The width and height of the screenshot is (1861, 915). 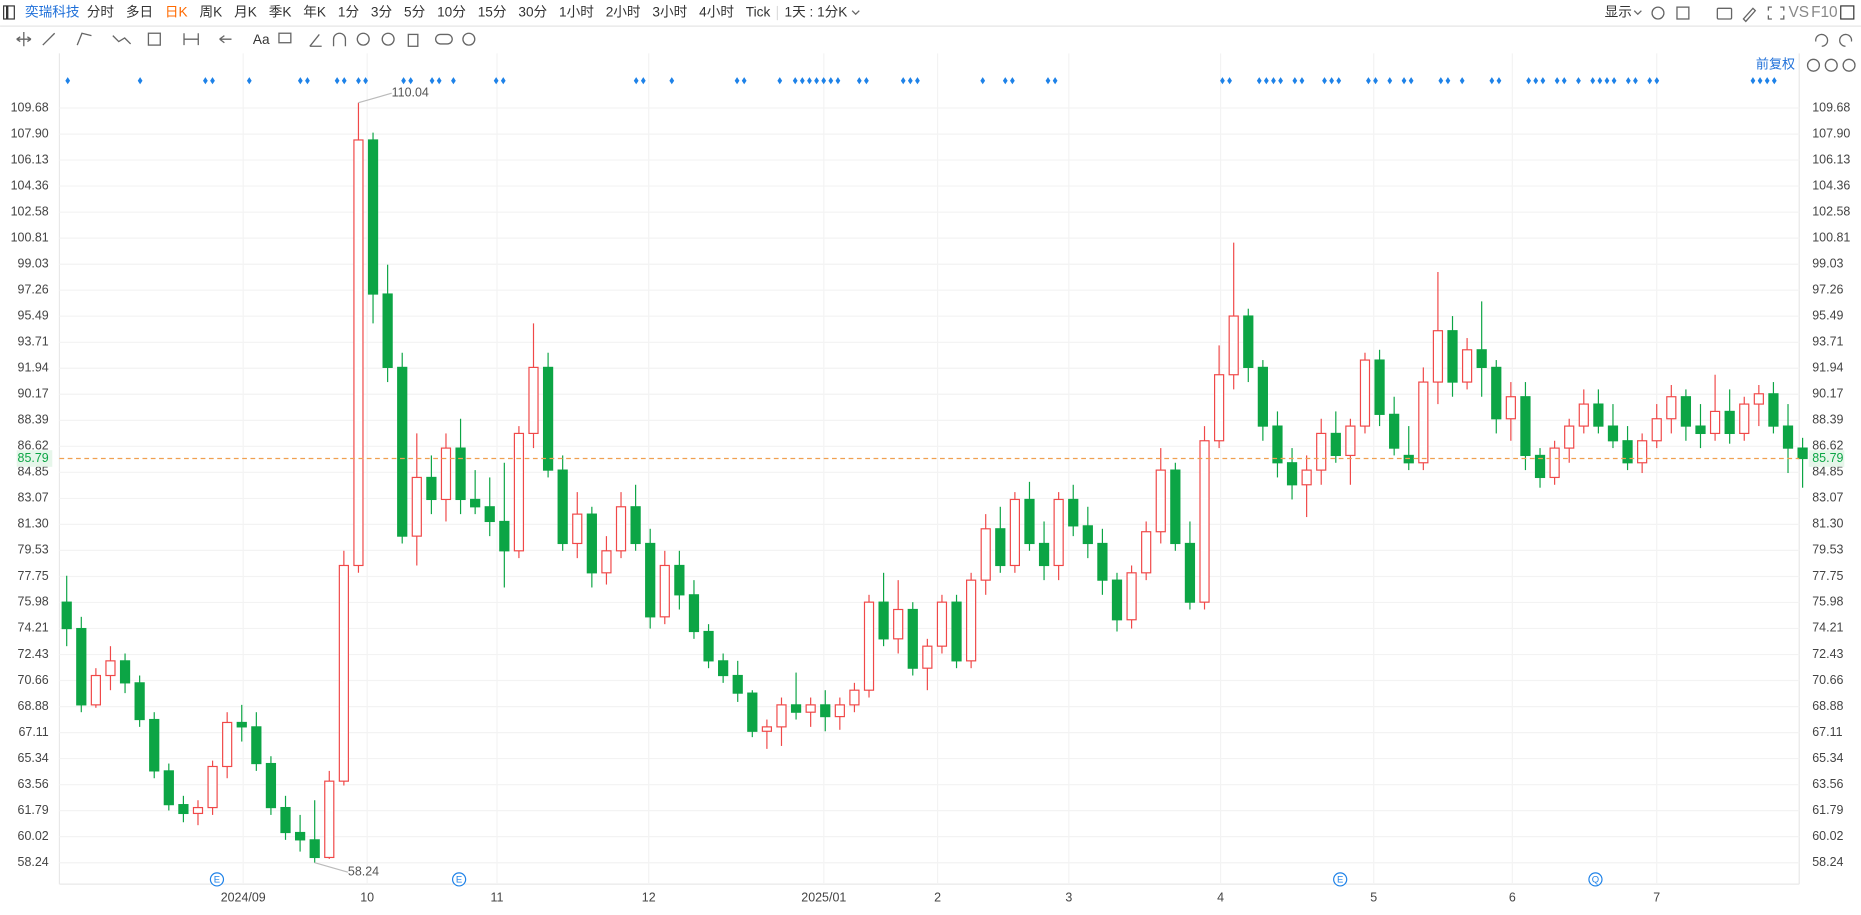 What do you see at coordinates (261, 39) in the screenshot?
I see `text-tool: Aa` at bounding box center [261, 39].